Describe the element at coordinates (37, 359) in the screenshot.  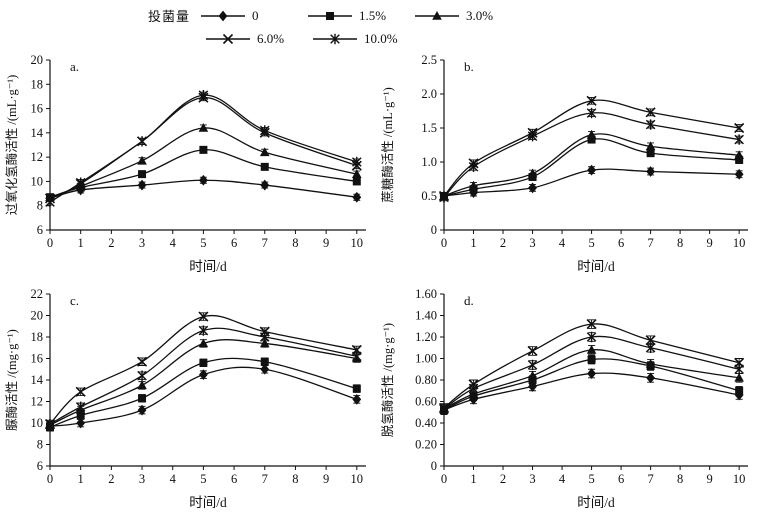
I see `y-tick-label: 16` at that location.